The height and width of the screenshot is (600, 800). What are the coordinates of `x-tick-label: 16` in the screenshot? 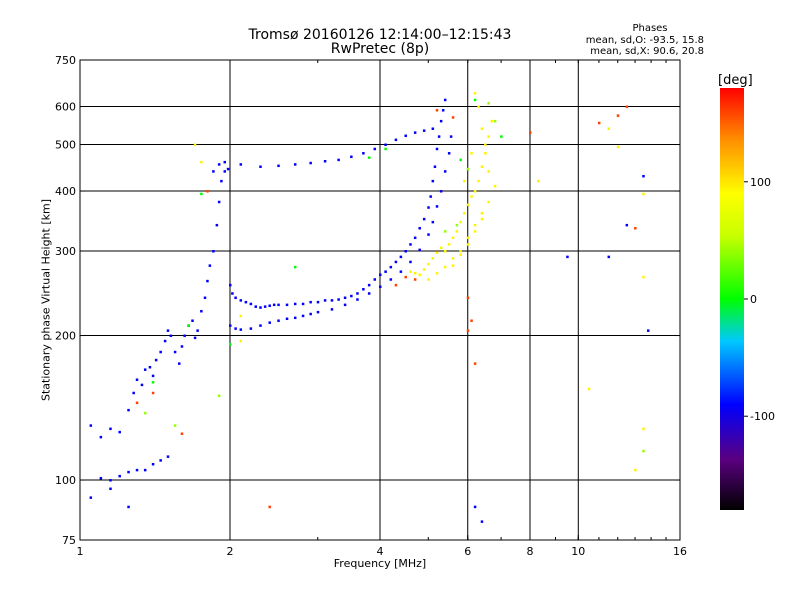 It's located at (680, 551).